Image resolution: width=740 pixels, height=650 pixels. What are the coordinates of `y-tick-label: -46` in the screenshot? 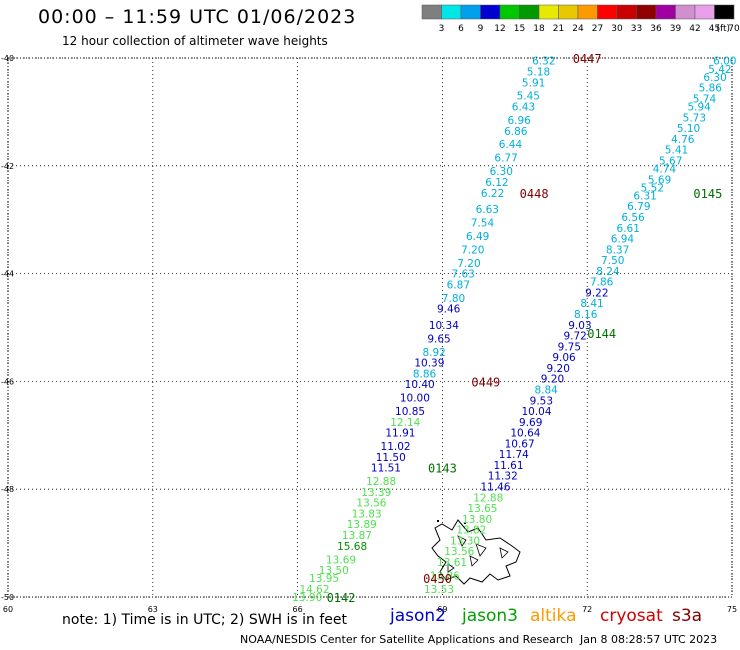 It's located at (7, 381).